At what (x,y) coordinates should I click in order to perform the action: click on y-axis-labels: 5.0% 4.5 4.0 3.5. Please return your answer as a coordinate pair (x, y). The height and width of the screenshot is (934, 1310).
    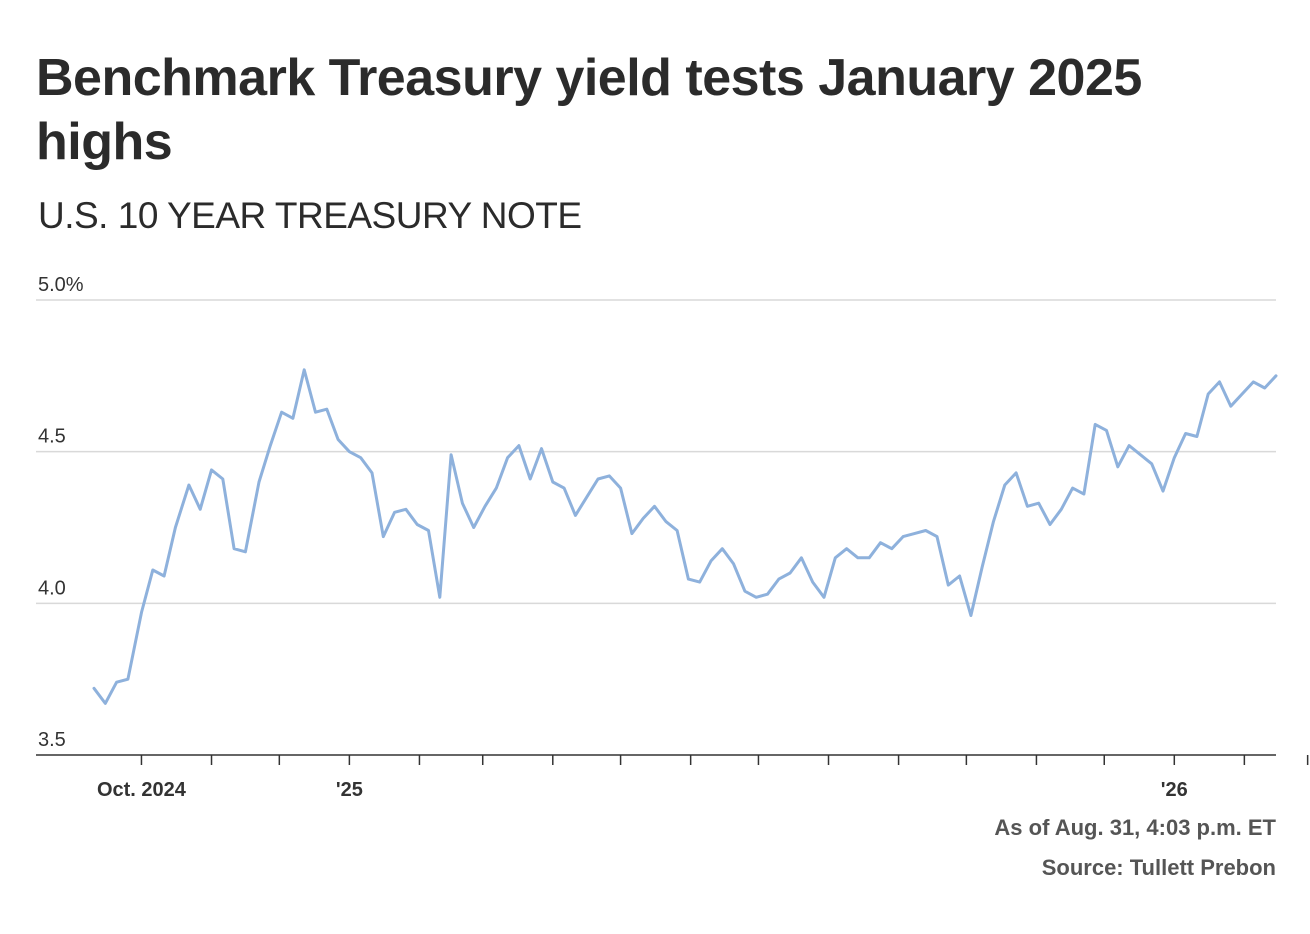
    Looking at the image, I should click on (61, 512).